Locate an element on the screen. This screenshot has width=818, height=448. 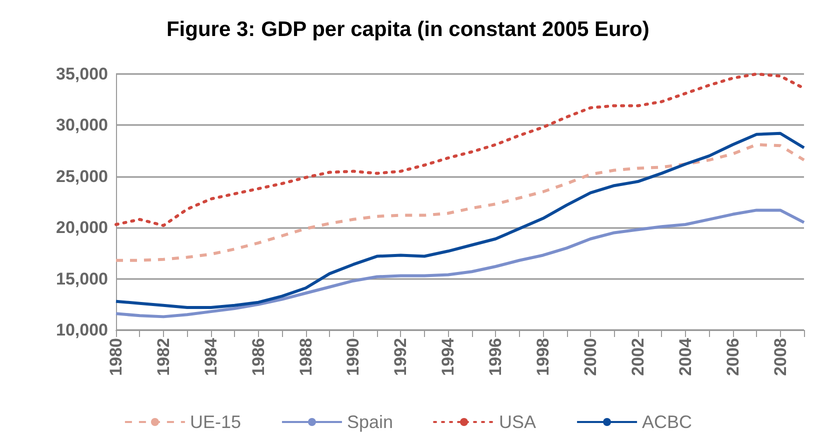
x-tick-label: 1994 is located at coordinates (448, 356).